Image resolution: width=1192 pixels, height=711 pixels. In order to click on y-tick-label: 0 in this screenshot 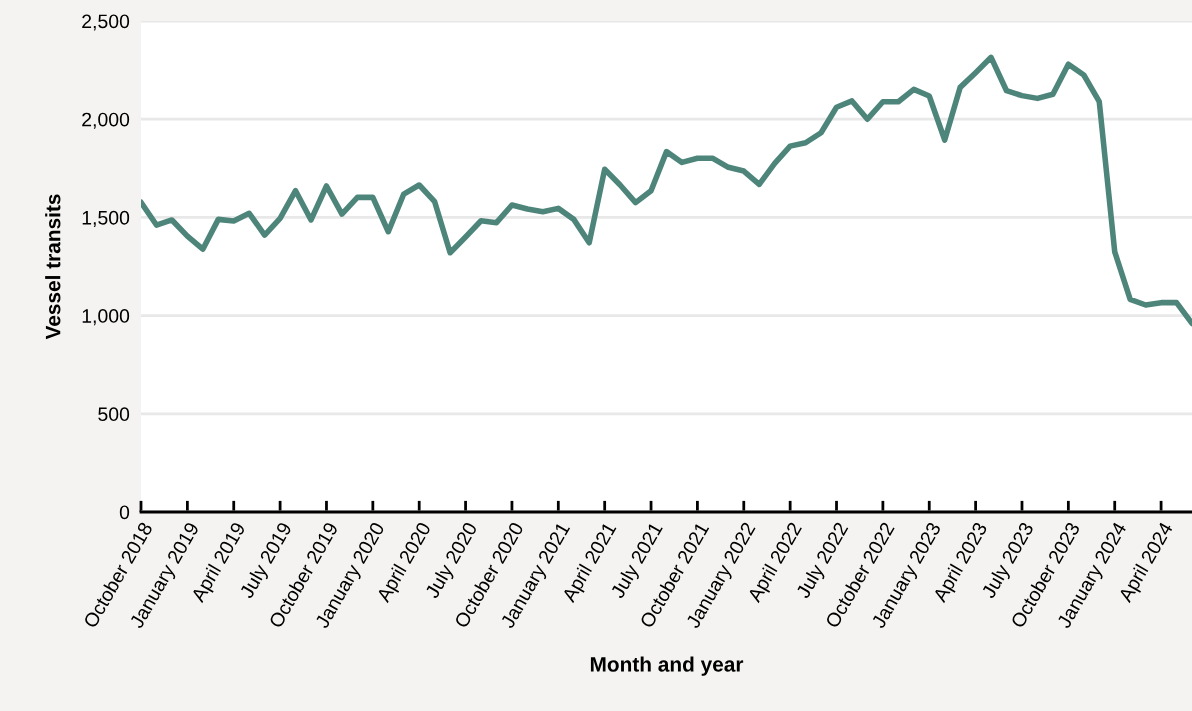, I will do `click(124, 512)`.